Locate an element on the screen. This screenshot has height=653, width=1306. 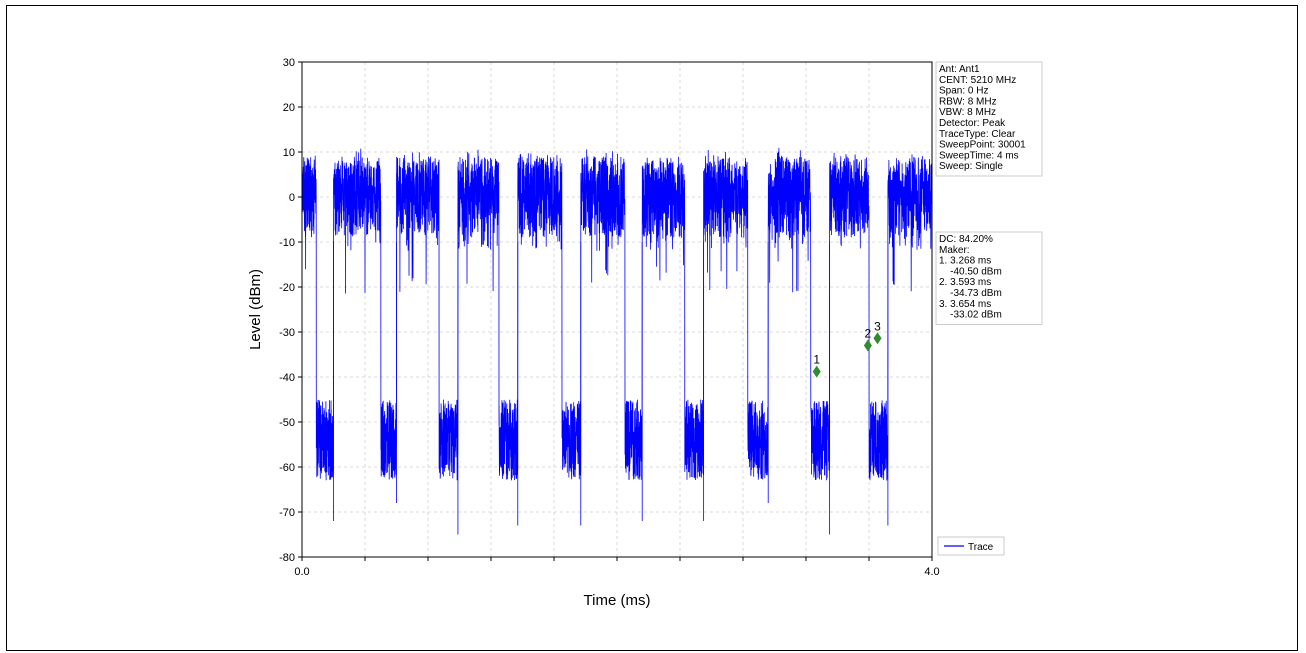
y-tick-label: -40 is located at coordinates (287, 378).